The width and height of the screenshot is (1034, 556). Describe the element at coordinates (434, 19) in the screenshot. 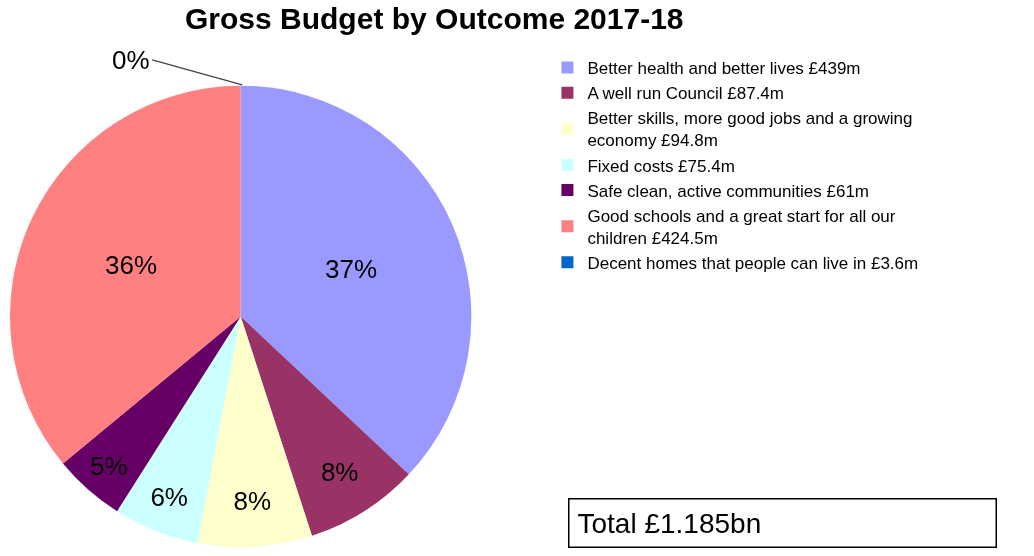

I see `chart-title: Gross Budget by Outcome 2017-18` at that location.